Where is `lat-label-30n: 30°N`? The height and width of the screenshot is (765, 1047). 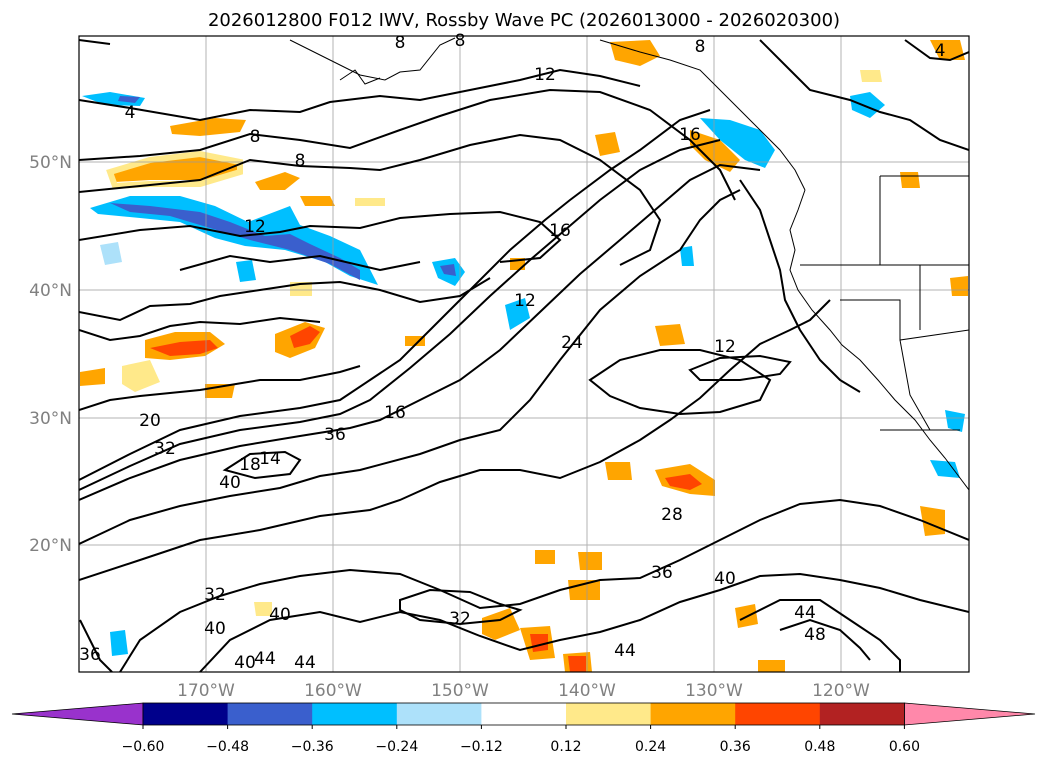
lat-label-30n: 30°N is located at coordinates (50, 419).